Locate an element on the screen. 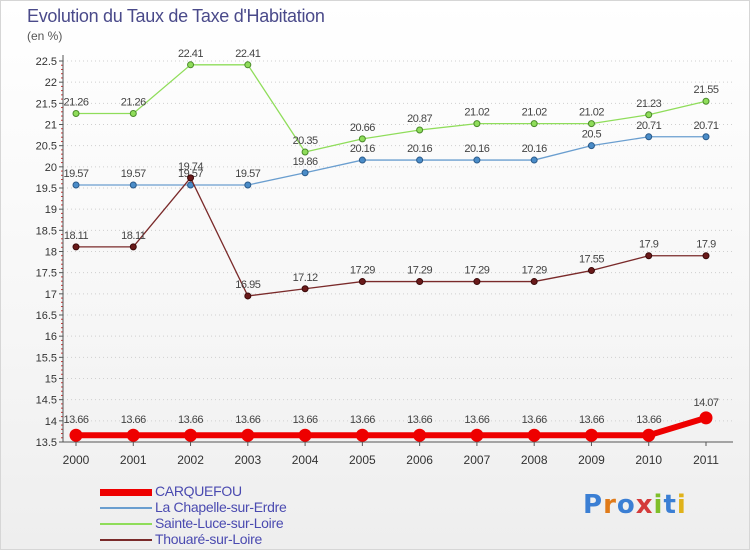 This screenshot has height=550, width=750. y-tick-label: 15 is located at coordinates (51, 380).